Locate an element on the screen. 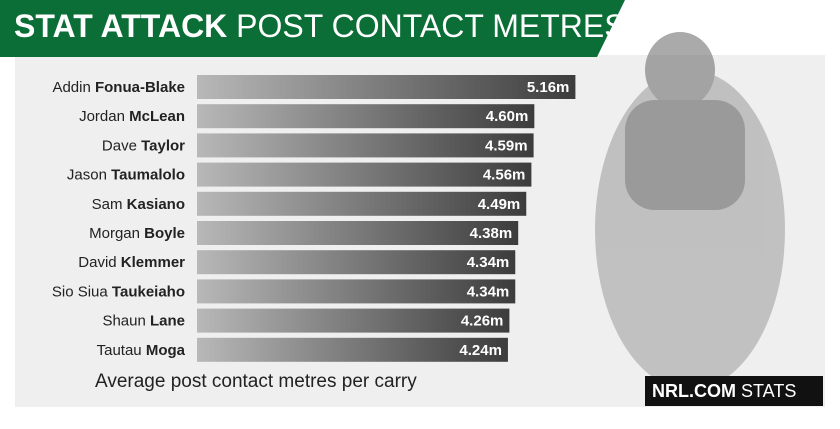 This screenshot has width=840, height=429. category-label: Jason Taumalolo is located at coordinates (126, 175).